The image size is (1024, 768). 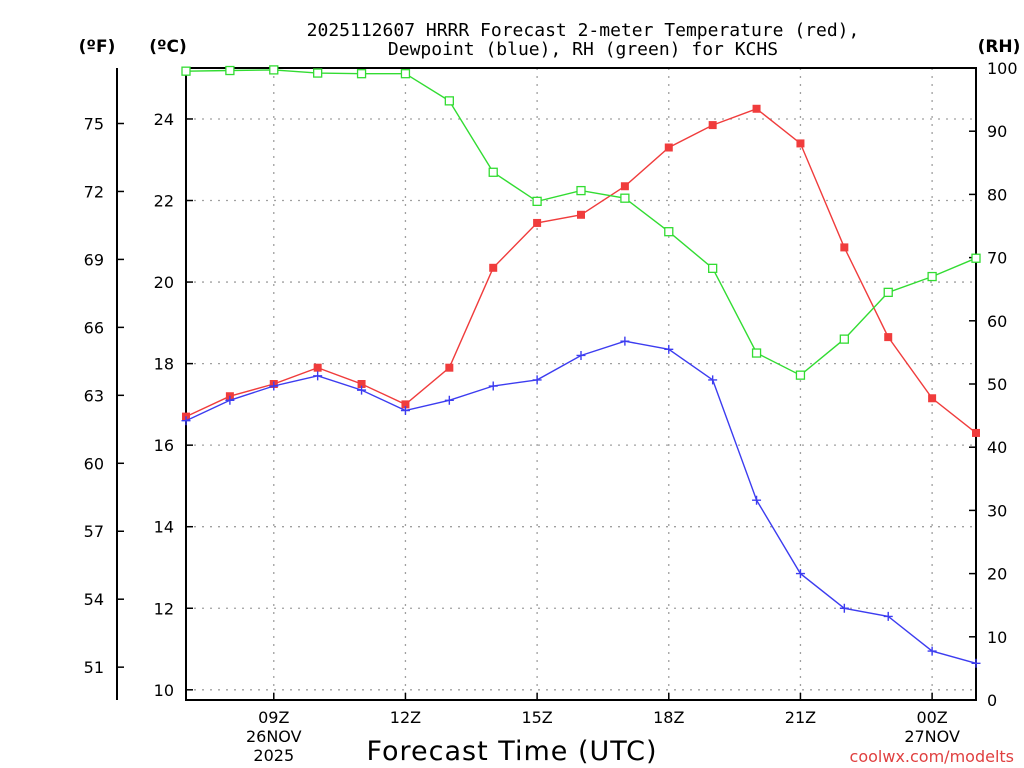 What do you see at coordinates (94, 531) in the screenshot?
I see `fahrenheit-tick-label: 57` at bounding box center [94, 531].